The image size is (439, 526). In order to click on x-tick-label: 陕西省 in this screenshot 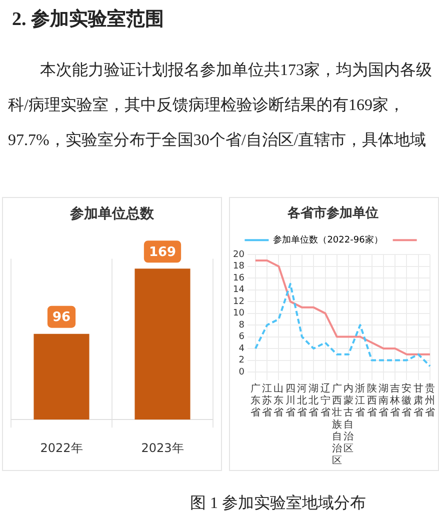, I will do `click(371, 400)`.